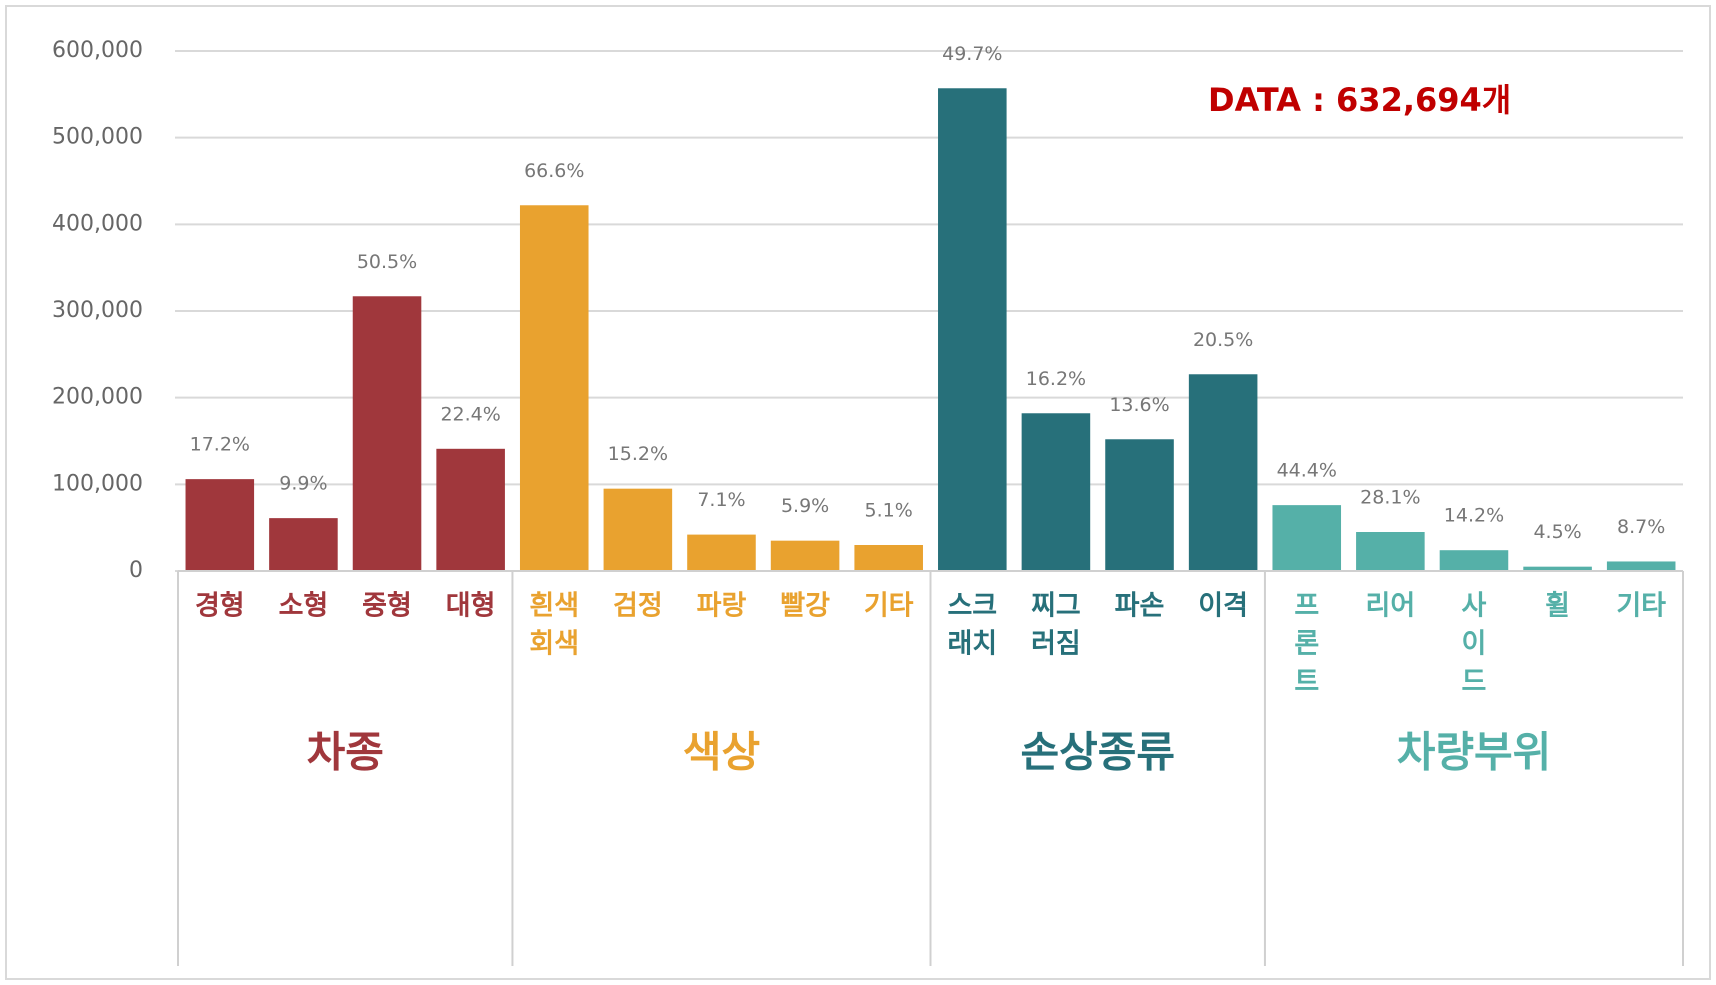  I want to click on share-label: 14.2%, so click(1474, 516).